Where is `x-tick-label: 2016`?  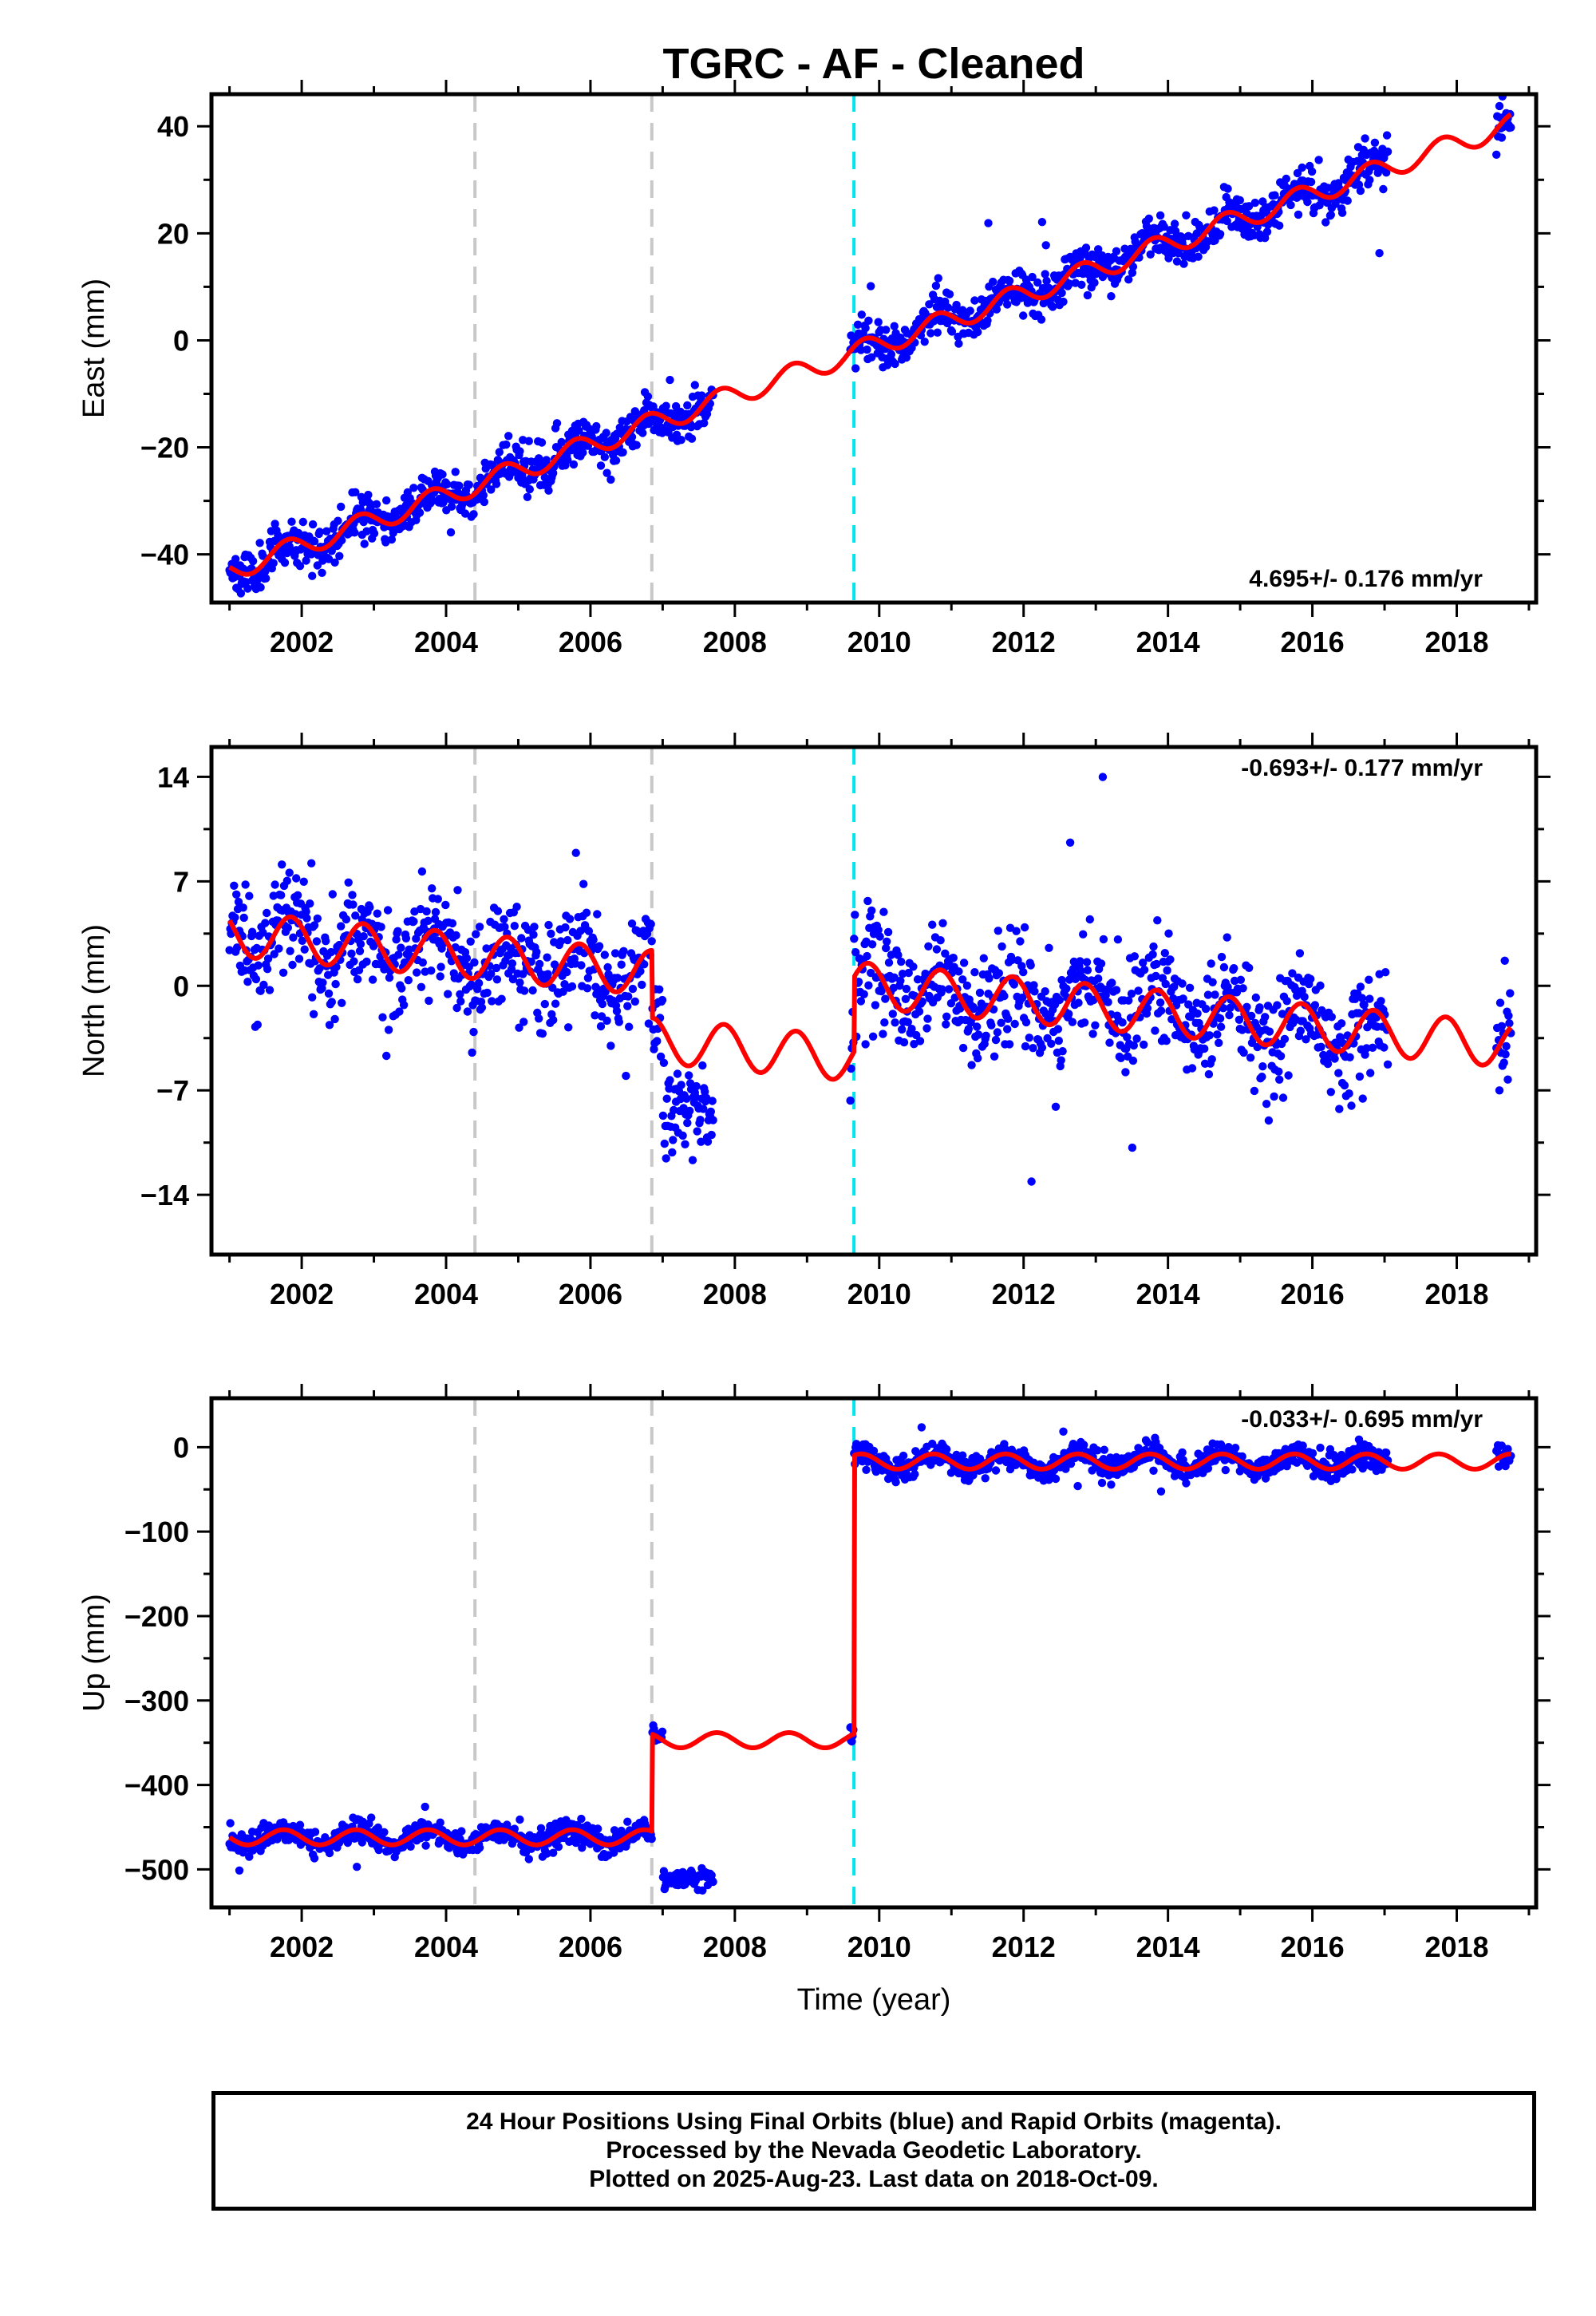 x-tick-label: 2016 is located at coordinates (1313, 642).